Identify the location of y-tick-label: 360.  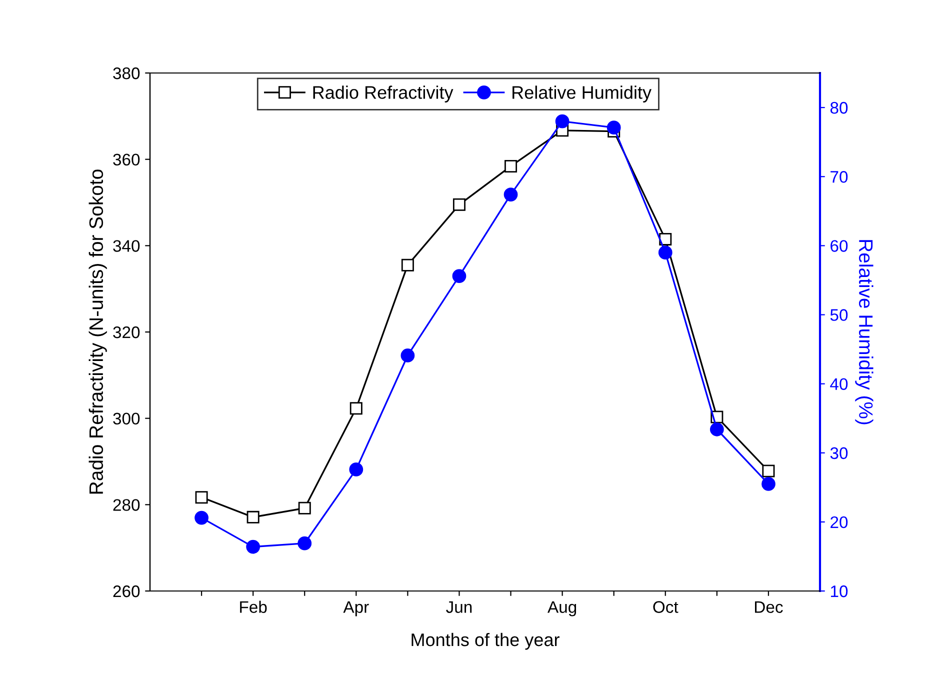
(126, 160).